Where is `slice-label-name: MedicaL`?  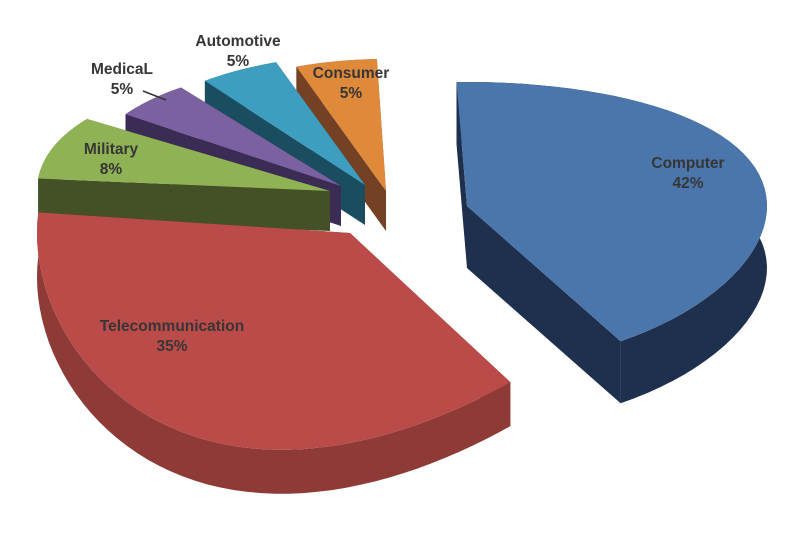 slice-label-name: MedicaL is located at coordinates (122, 69).